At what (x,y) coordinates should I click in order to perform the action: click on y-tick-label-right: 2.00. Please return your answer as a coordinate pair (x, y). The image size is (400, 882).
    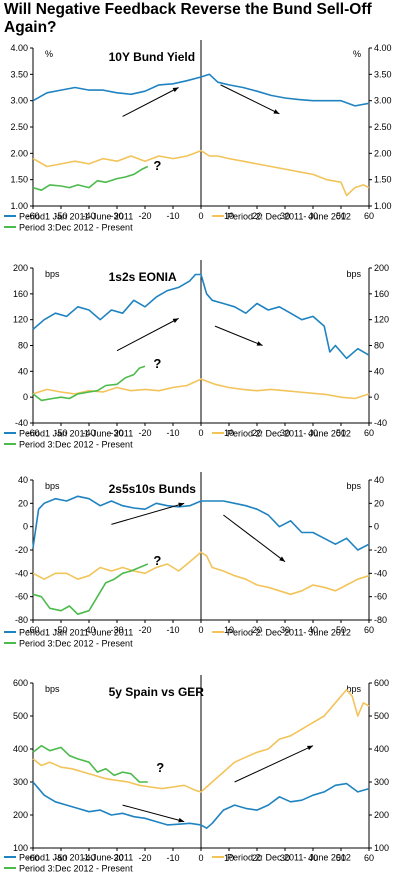
    Looking at the image, I should click on (383, 153).